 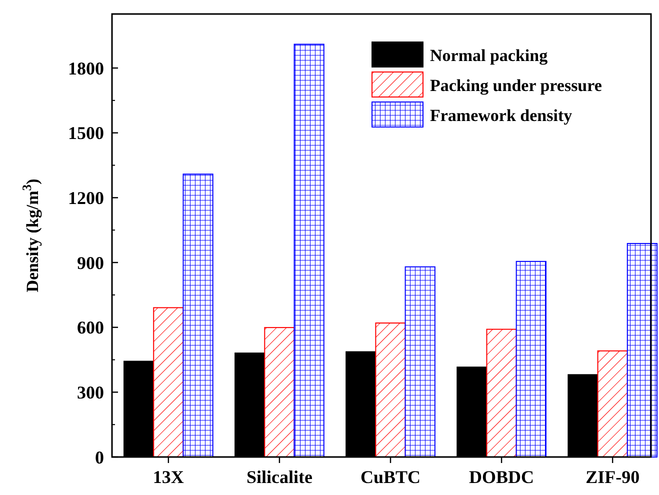 What do you see at coordinates (501, 115) in the screenshot?
I see `legend-label: Framework density` at bounding box center [501, 115].